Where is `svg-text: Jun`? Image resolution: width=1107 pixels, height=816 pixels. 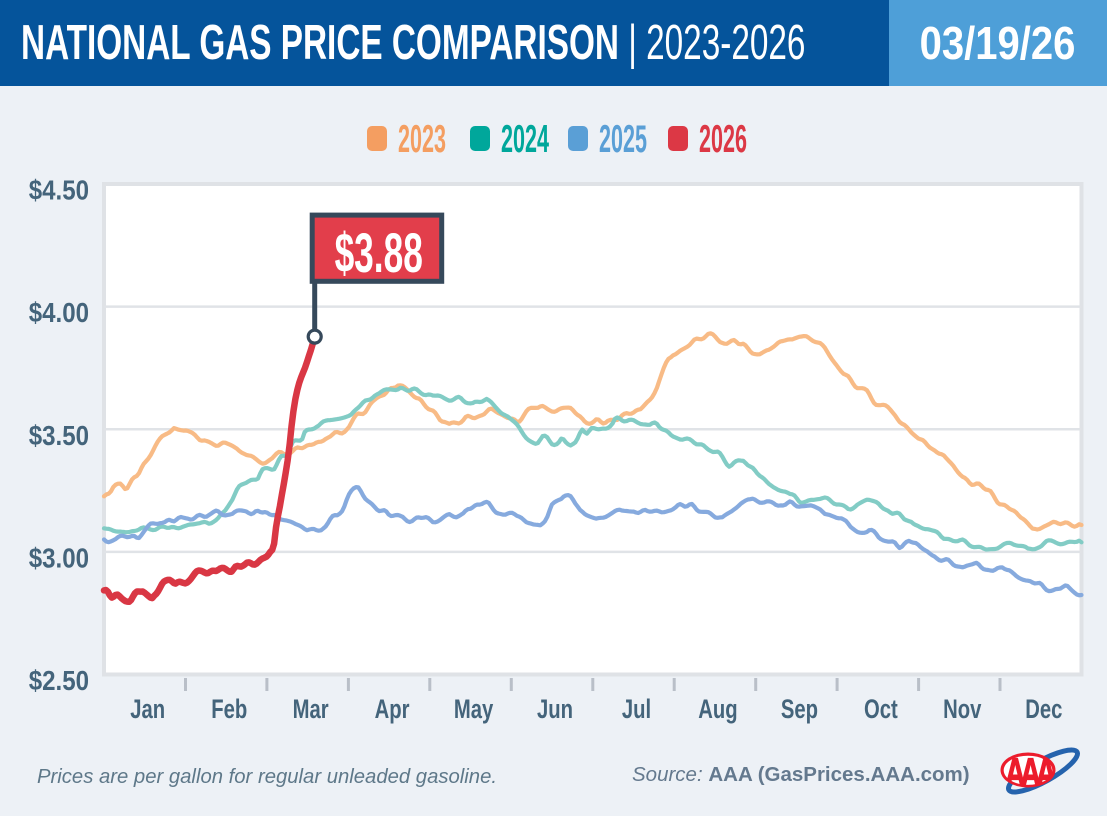 svg-text: Jun is located at coordinates (555, 709).